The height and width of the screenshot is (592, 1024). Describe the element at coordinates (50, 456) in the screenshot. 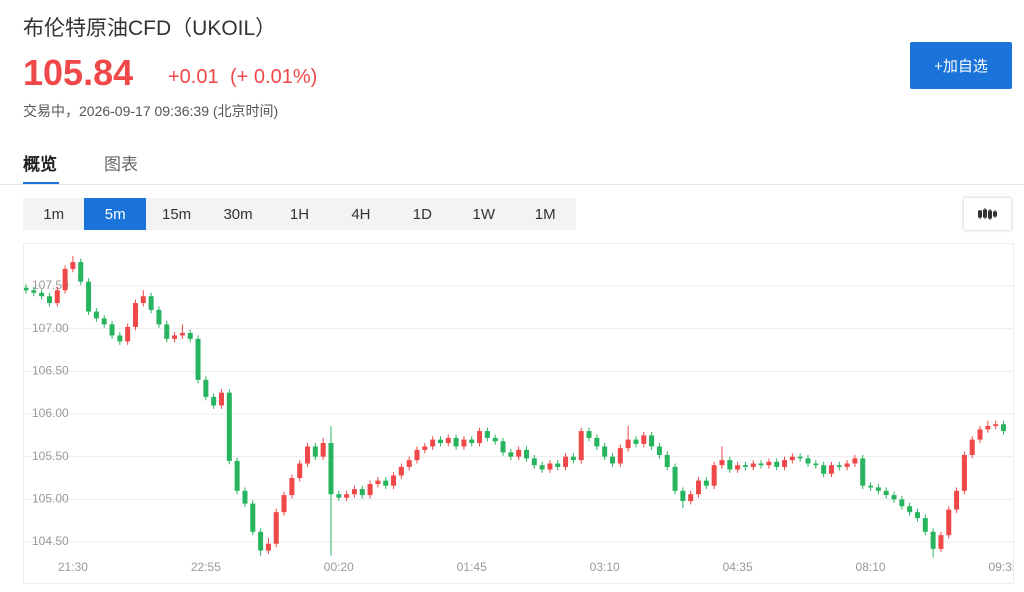

I see `y-tick-label: 105.50` at that location.